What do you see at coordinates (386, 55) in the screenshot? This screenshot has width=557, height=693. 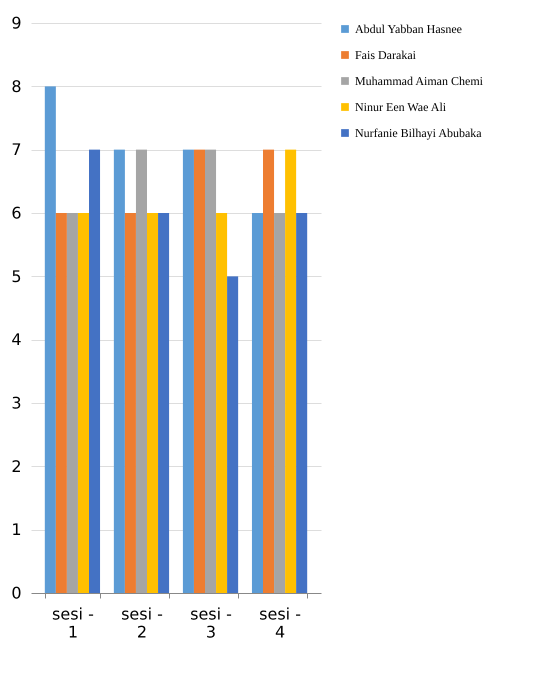 I see `legend-label: Fais Darakai` at bounding box center [386, 55].